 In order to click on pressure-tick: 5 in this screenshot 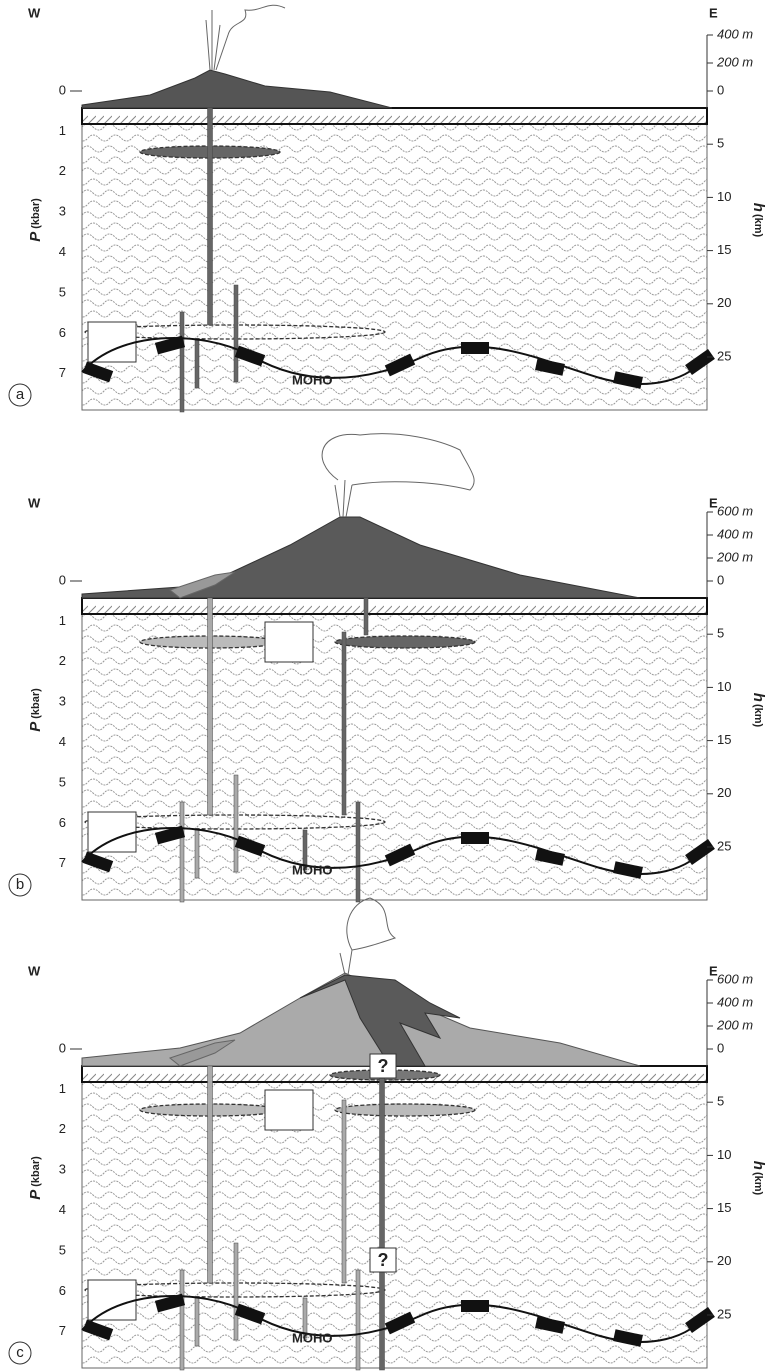, I will do `click(62, 291)`.